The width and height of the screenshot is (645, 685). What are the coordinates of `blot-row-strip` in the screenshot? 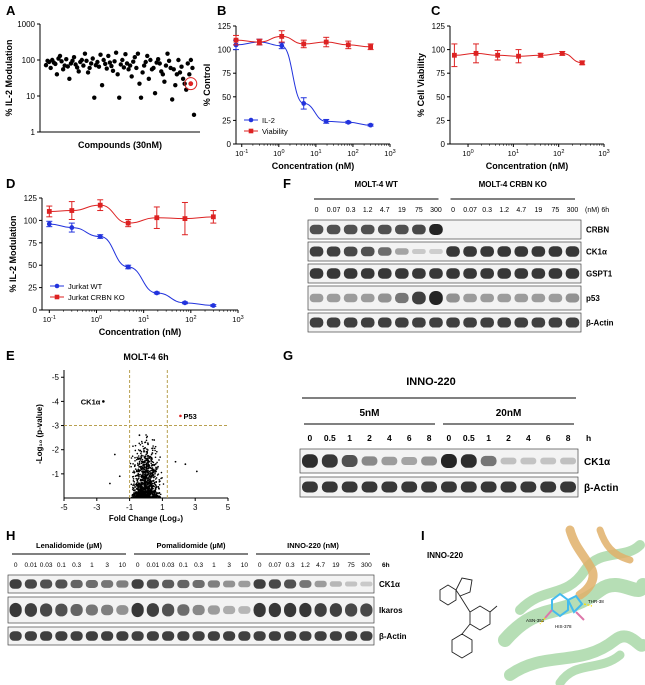 It's located at (444, 322).